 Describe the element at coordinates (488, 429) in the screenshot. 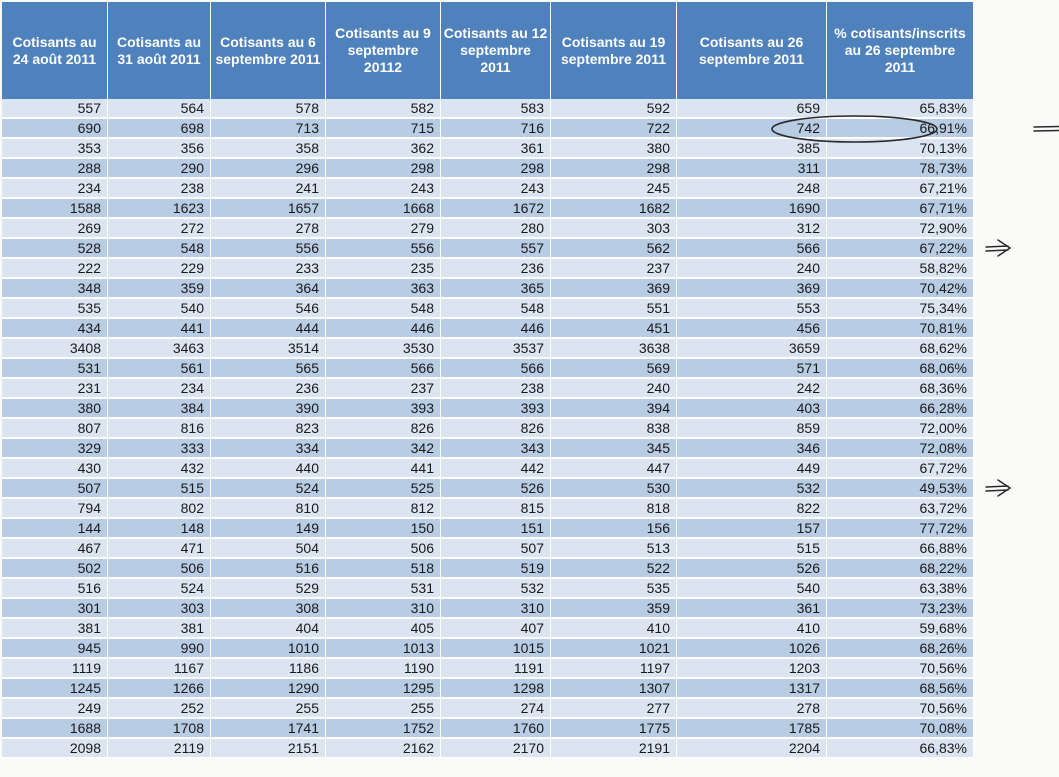

I see `table-row: 807 816 823 826 826 838 859 72,00%` at that location.